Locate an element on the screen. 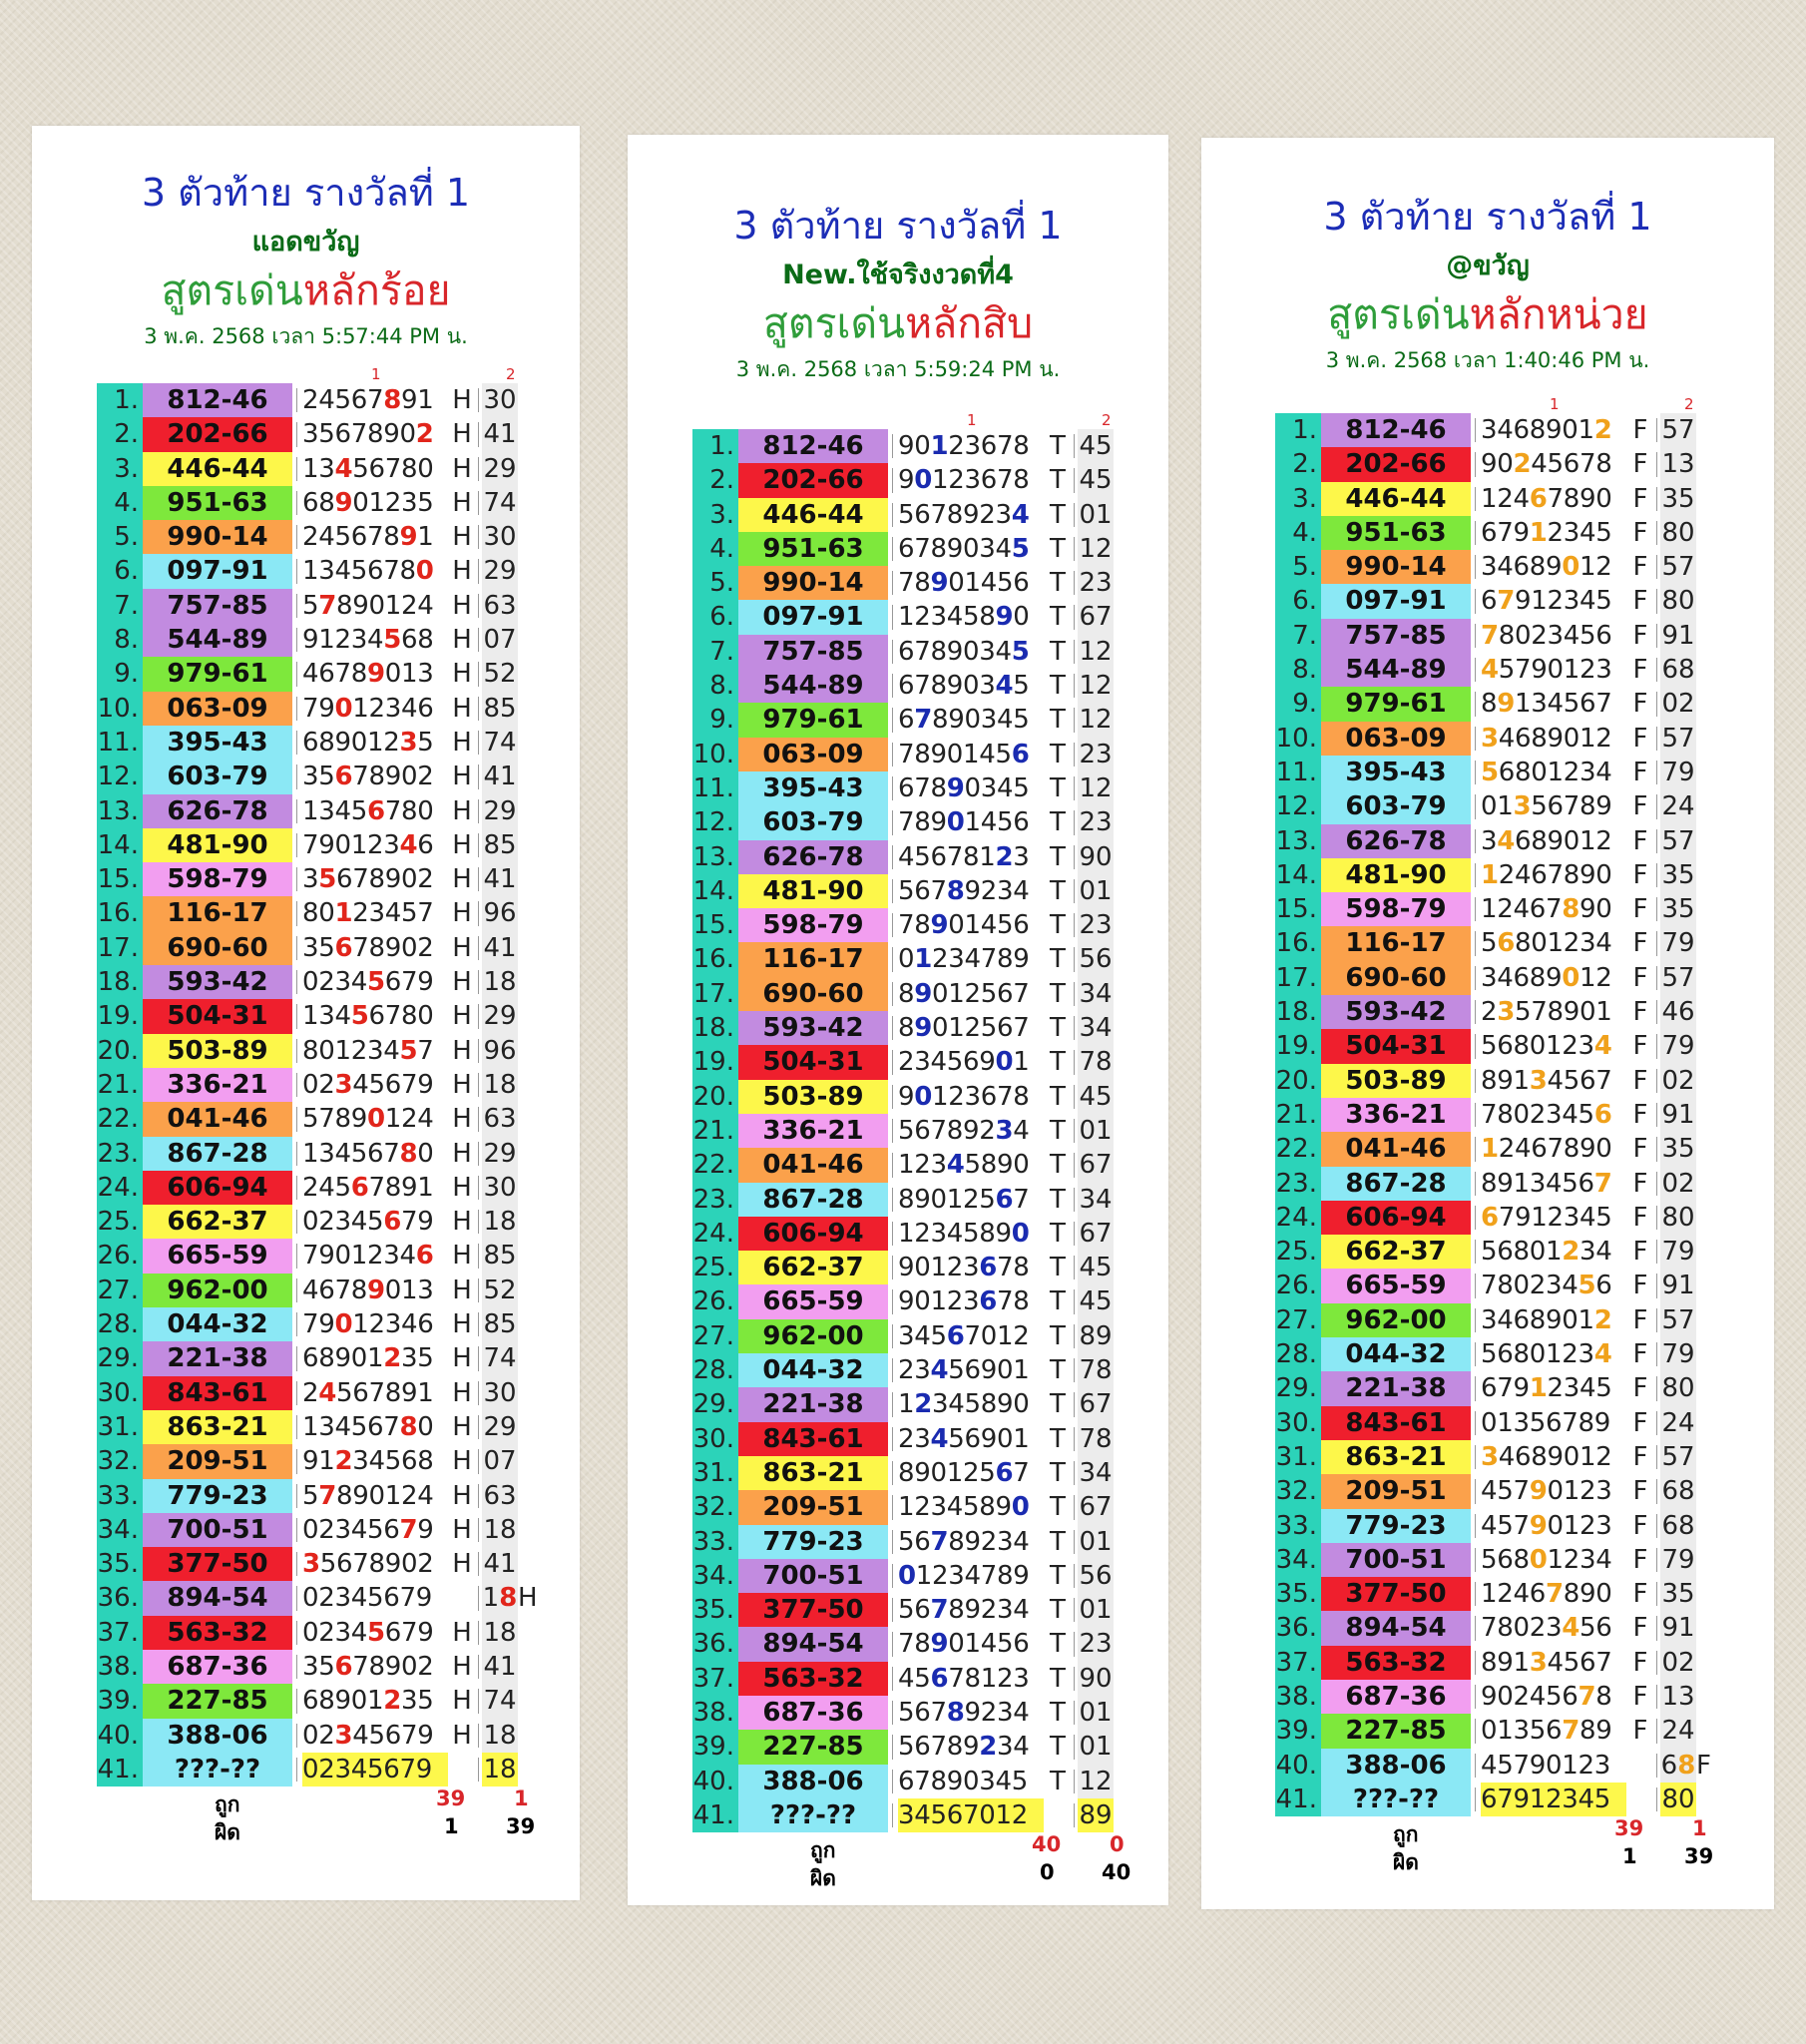 The width and height of the screenshot is (1806, 2044). digit-set: 78901456 is located at coordinates (964, 583).